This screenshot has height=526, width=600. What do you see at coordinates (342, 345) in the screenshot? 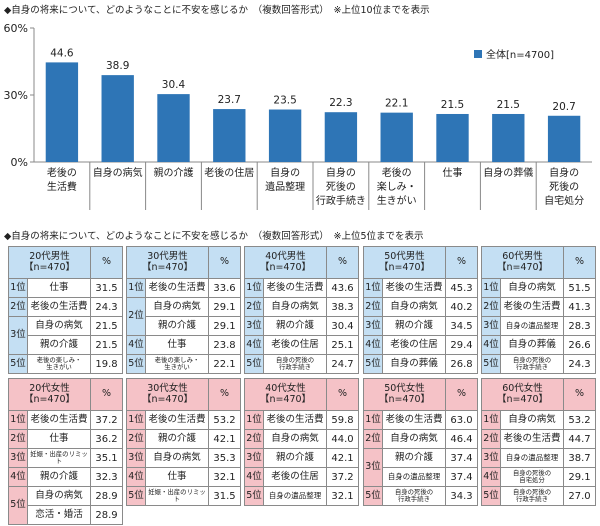
I see `value-cell: 25.1` at bounding box center [342, 345].